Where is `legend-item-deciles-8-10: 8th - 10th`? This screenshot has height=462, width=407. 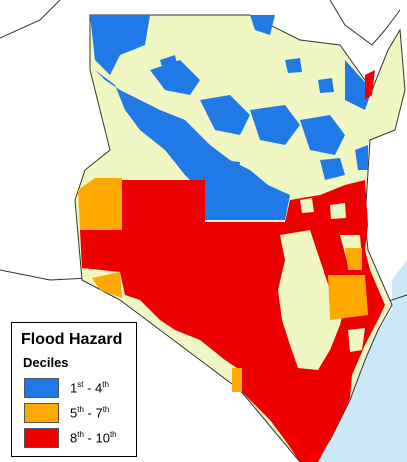
legend-item-deciles-8-10: 8th - 10th is located at coordinates (80, 439).